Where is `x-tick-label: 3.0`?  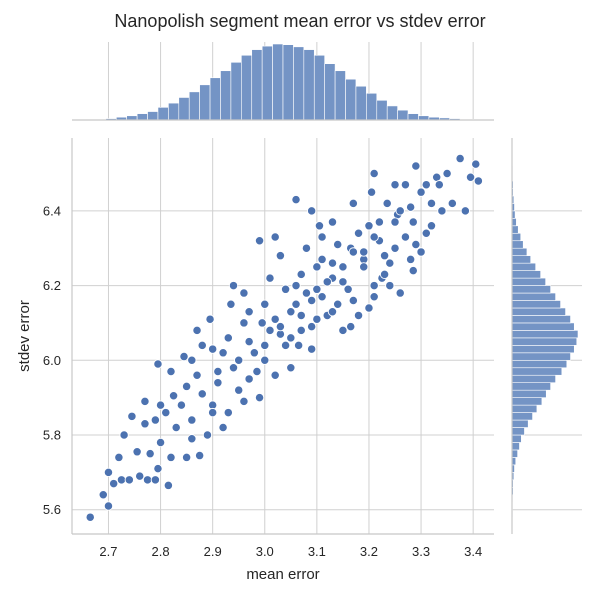
x-tick-label: 3.0 is located at coordinates (265, 551).